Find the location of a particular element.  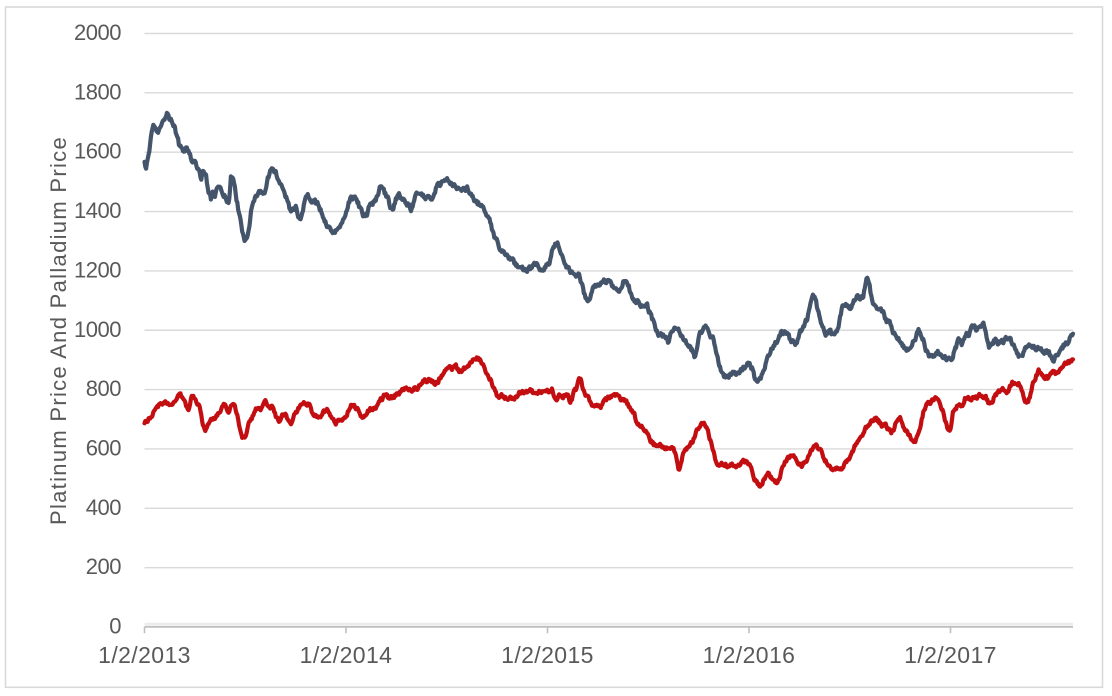

svg-text: 400 is located at coordinates (103, 507).